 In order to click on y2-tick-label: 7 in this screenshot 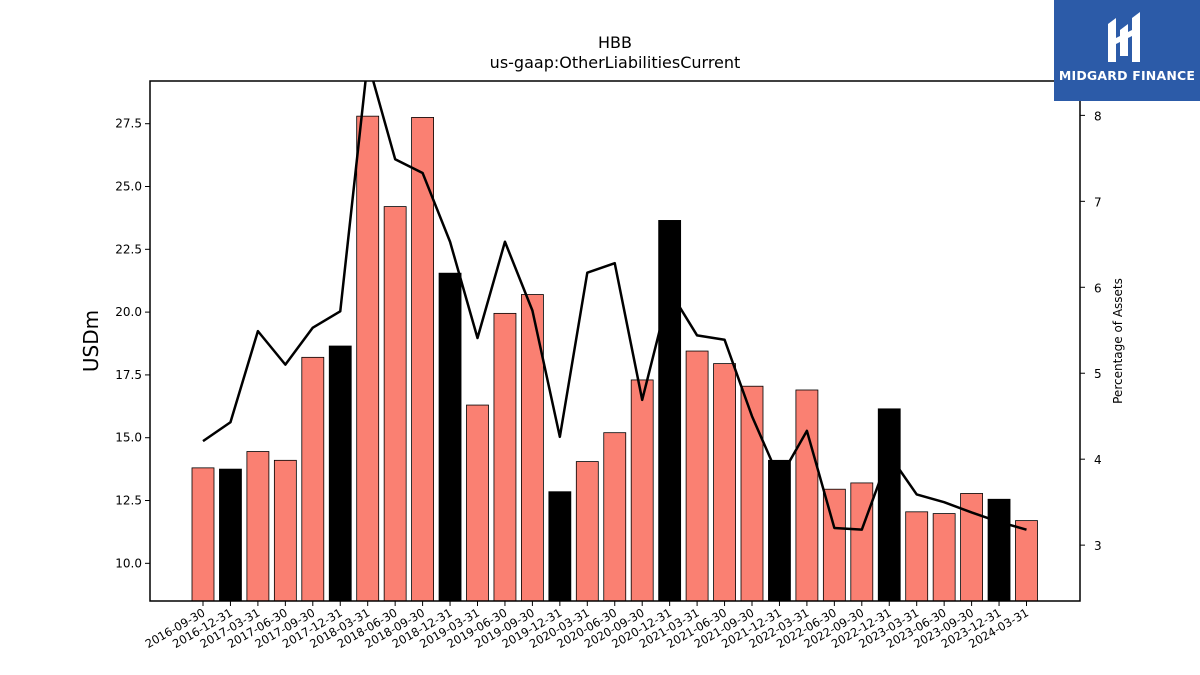, I will do `click(1098, 202)`.